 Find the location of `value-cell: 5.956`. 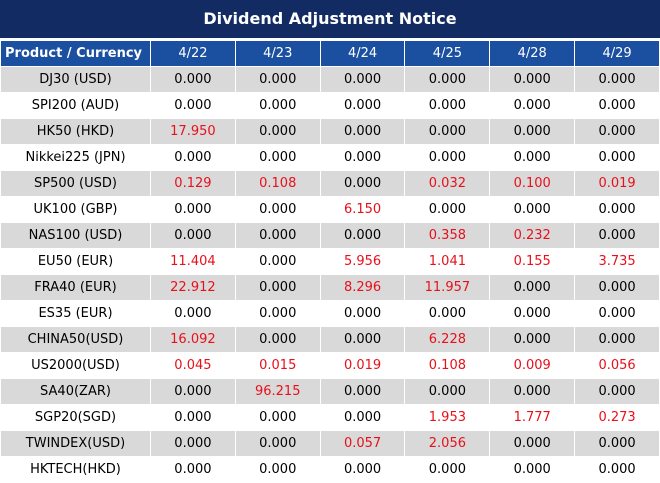

value-cell: 5.956 is located at coordinates (362, 261).